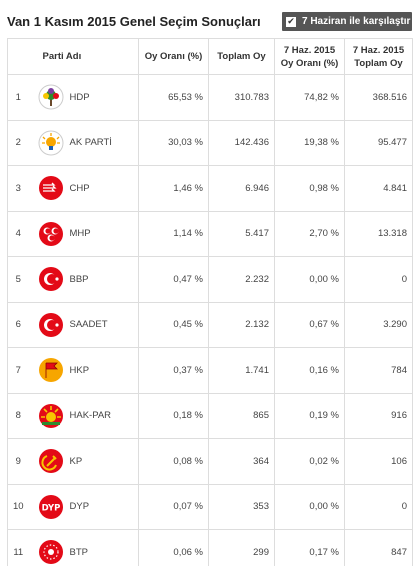 This screenshot has width=420, height=566. I want to click on vote-total: 865, so click(241, 415).